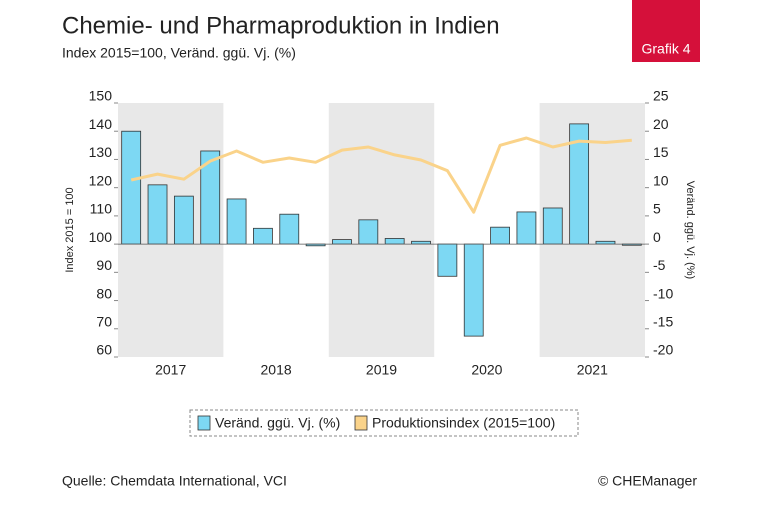 This screenshot has height=512, width=760. I want to click on legend-box, so click(384, 423).